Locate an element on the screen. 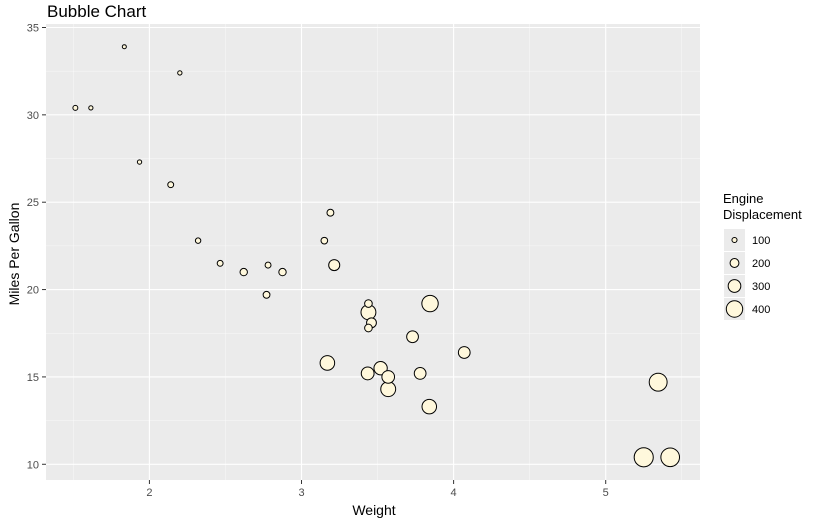 This screenshot has width=824, height=520. y-tick-label: 15 is located at coordinates (33, 378).